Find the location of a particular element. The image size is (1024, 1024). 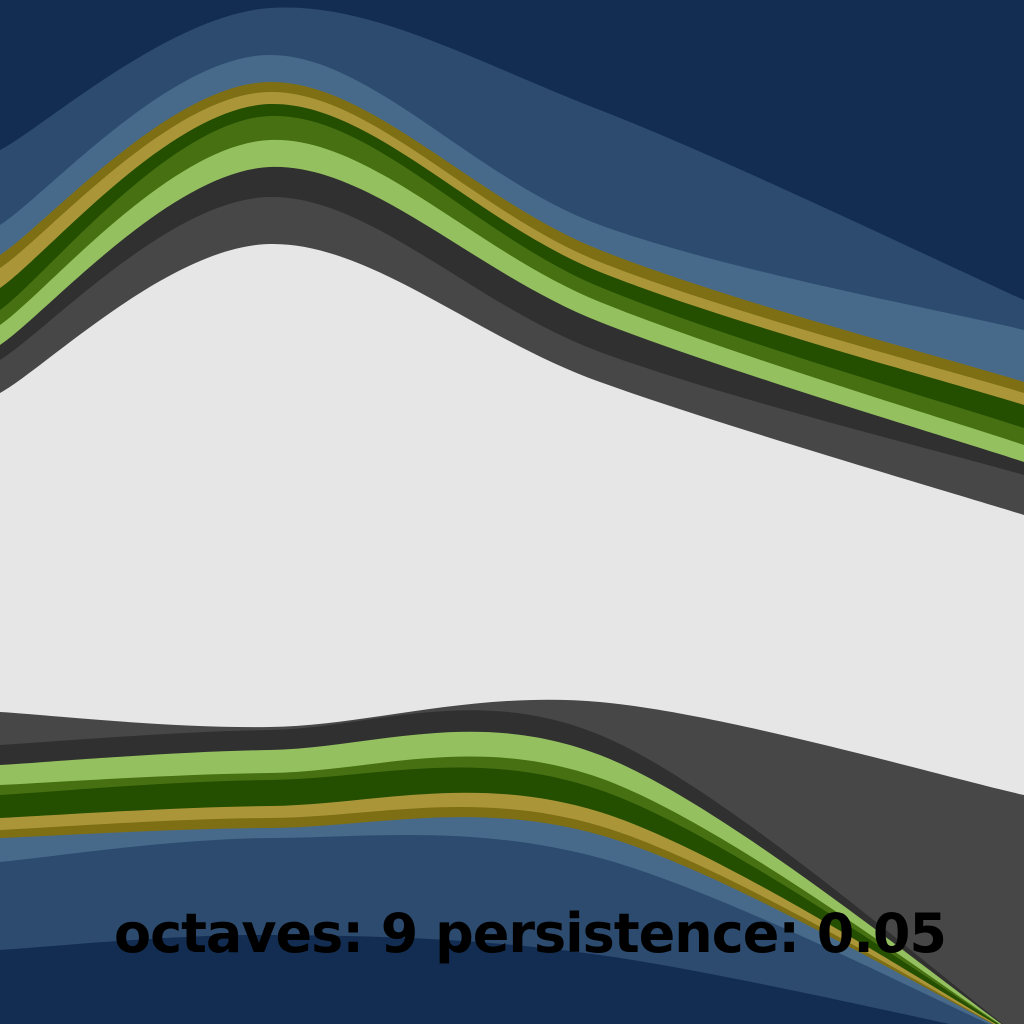

noise-parameters-caption: octaves: 9 persistence: 0.05 is located at coordinates (512, 934).